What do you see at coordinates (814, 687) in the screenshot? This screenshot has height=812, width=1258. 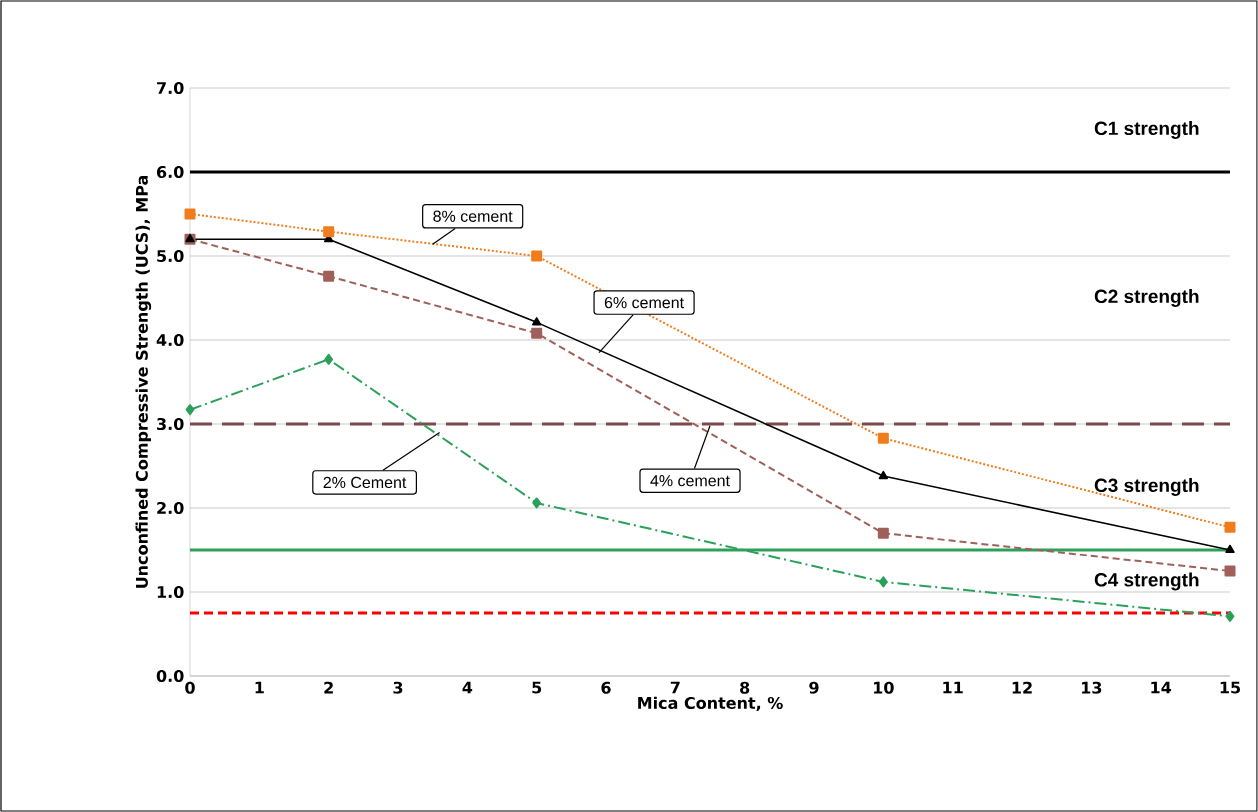 I see `x-tick-label: 9` at bounding box center [814, 687].